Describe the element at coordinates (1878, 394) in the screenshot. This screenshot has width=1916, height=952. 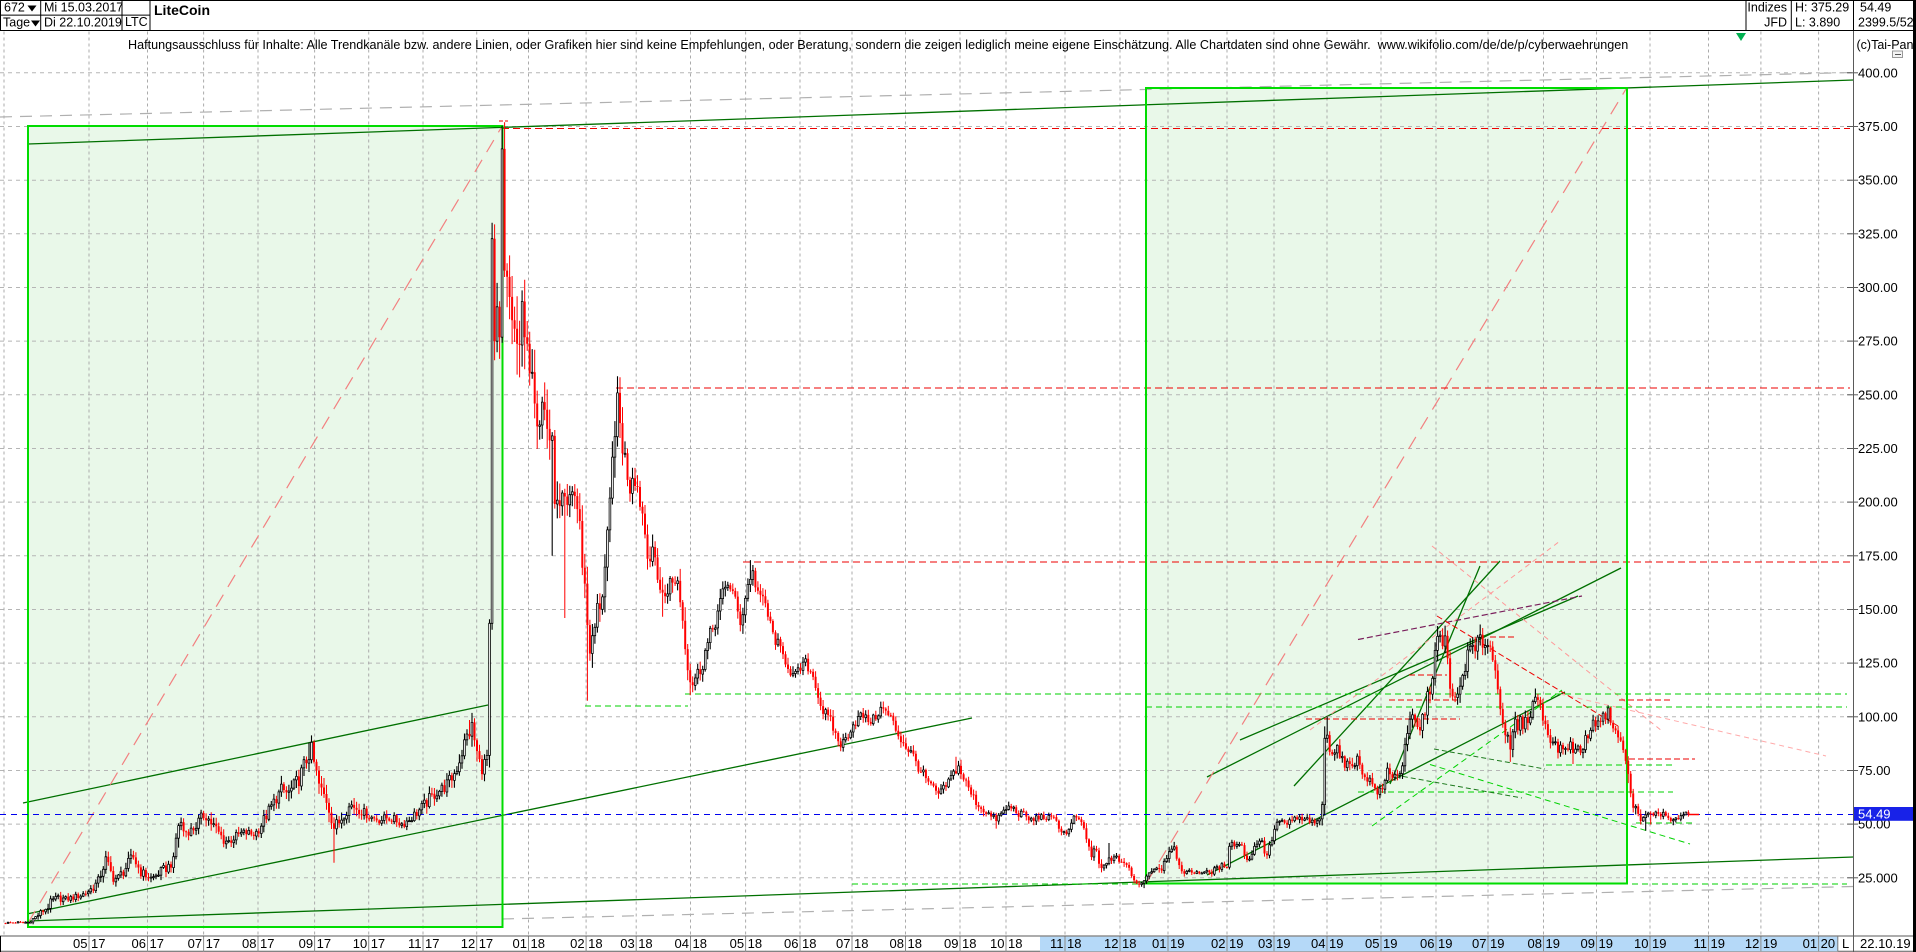
I see `svg-text: 250.00` at that location.